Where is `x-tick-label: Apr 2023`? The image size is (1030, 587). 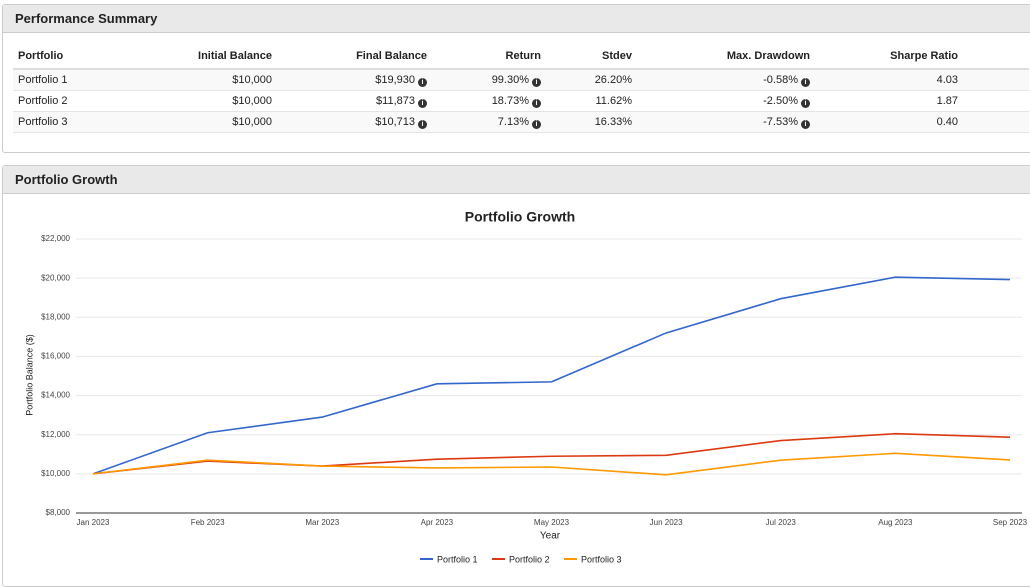
x-tick-label: Apr 2023 is located at coordinates (437, 522).